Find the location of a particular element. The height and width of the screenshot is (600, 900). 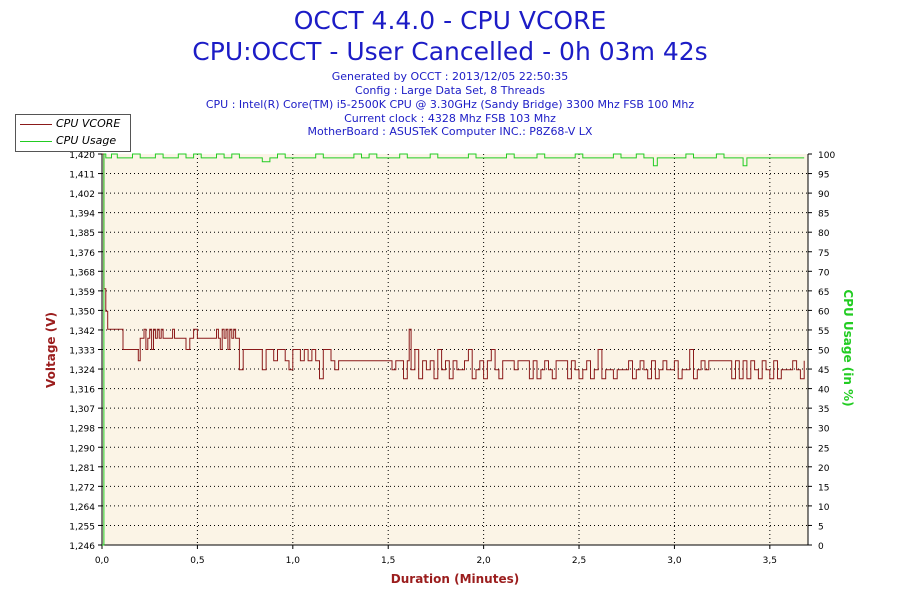

x-tick-label: 2,5 is located at coordinates (579, 561).